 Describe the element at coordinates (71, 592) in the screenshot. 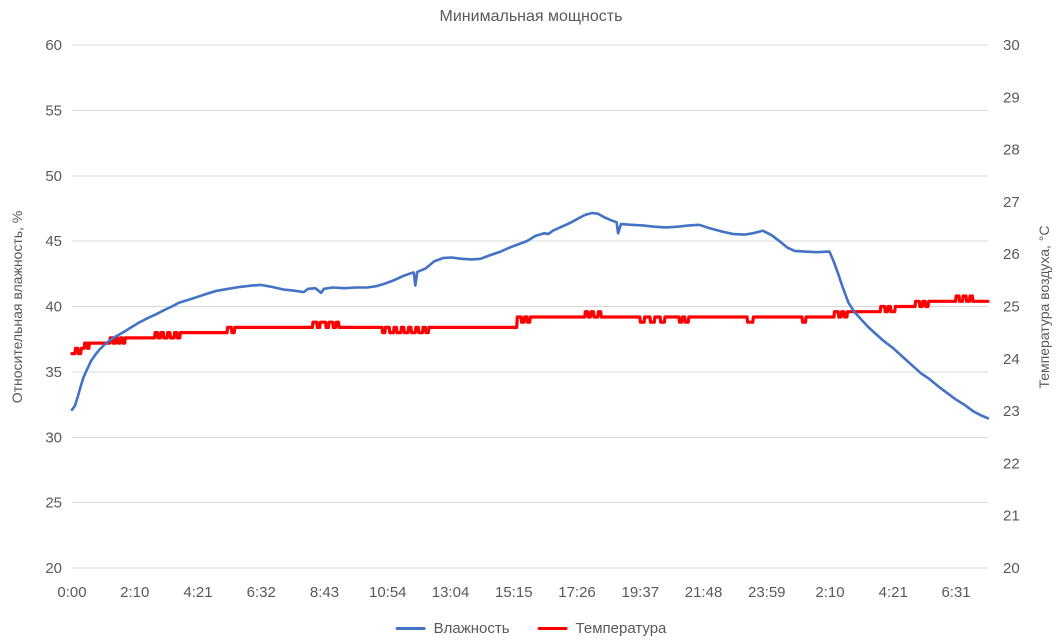

I see `x-tick-label: 0:00` at that location.